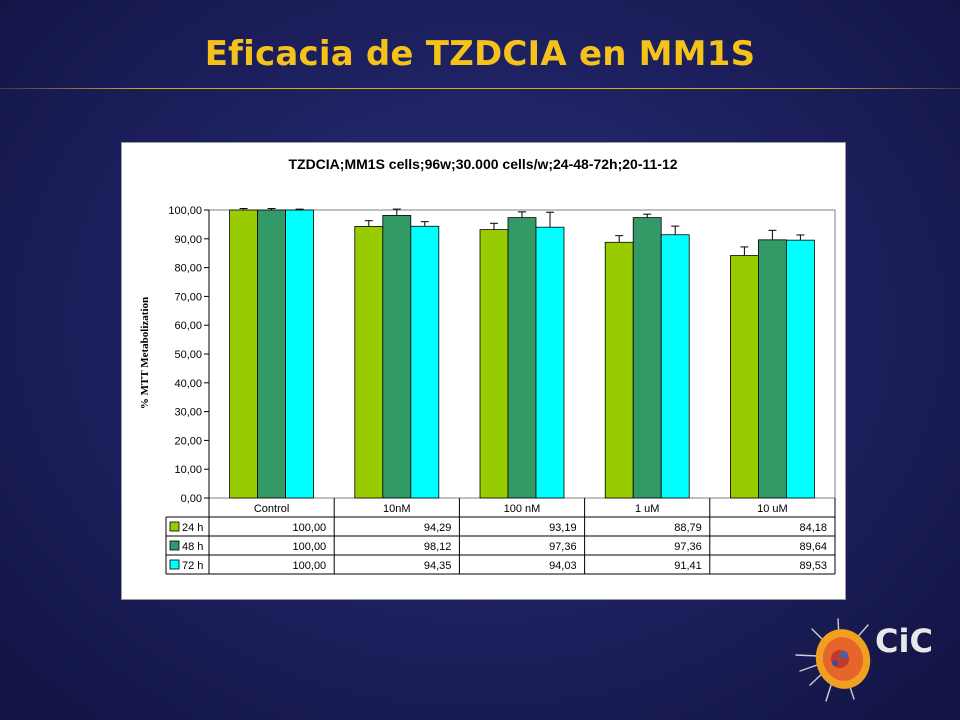  What do you see at coordinates (647, 509) in the screenshot?
I see `category-label: 1 uM` at bounding box center [647, 509].